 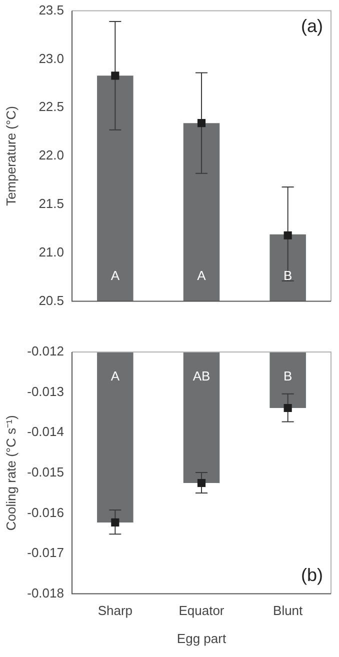 I want to click on x-axis-title: Egg part, so click(x=201, y=638).